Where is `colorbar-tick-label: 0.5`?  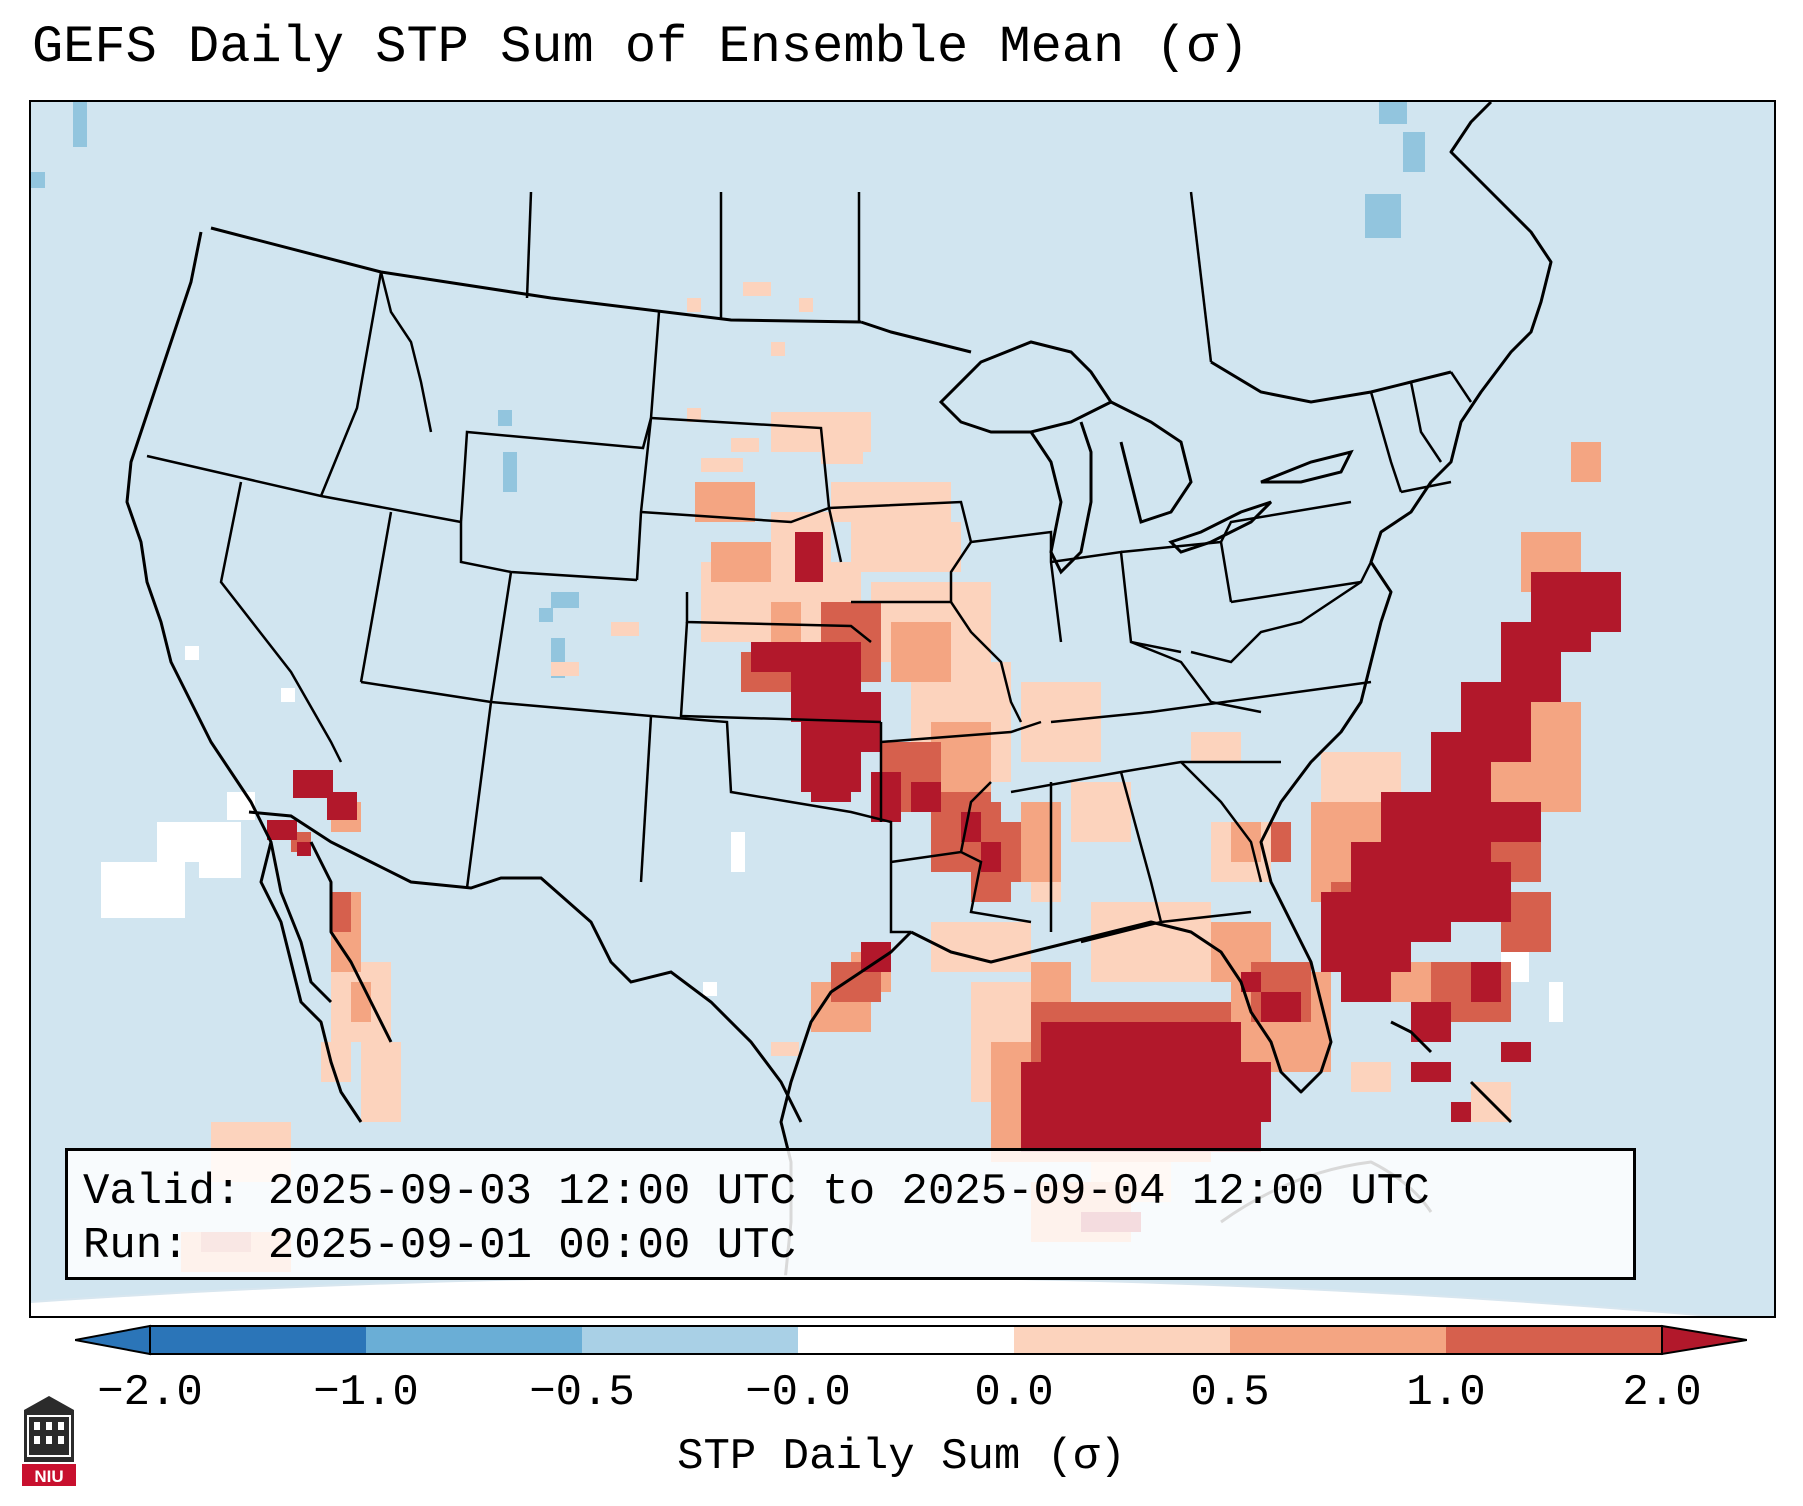
colorbar-tick-label: 0.5 is located at coordinates (1230, 1393).